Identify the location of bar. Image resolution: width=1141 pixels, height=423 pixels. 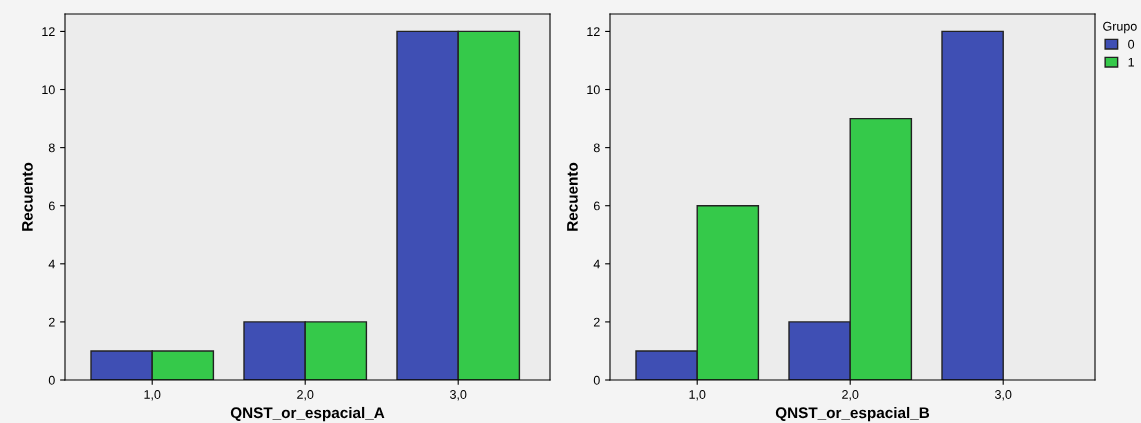
(972, 205).